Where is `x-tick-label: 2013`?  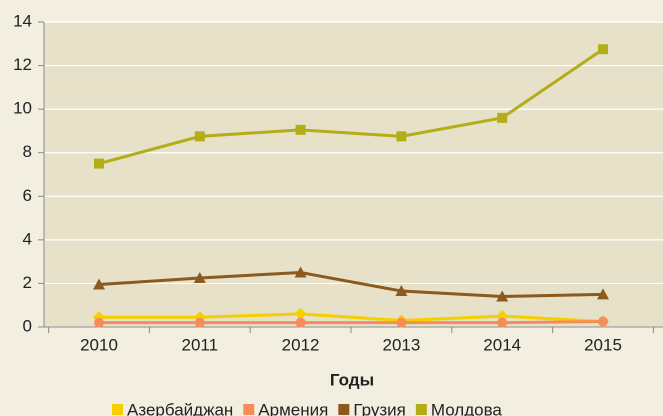
x-tick-label: 2013 is located at coordinates (401, 344).